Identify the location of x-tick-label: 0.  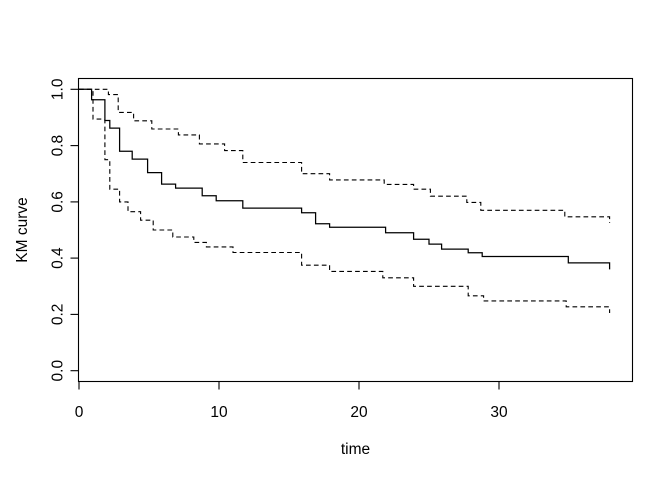
(79, 412).